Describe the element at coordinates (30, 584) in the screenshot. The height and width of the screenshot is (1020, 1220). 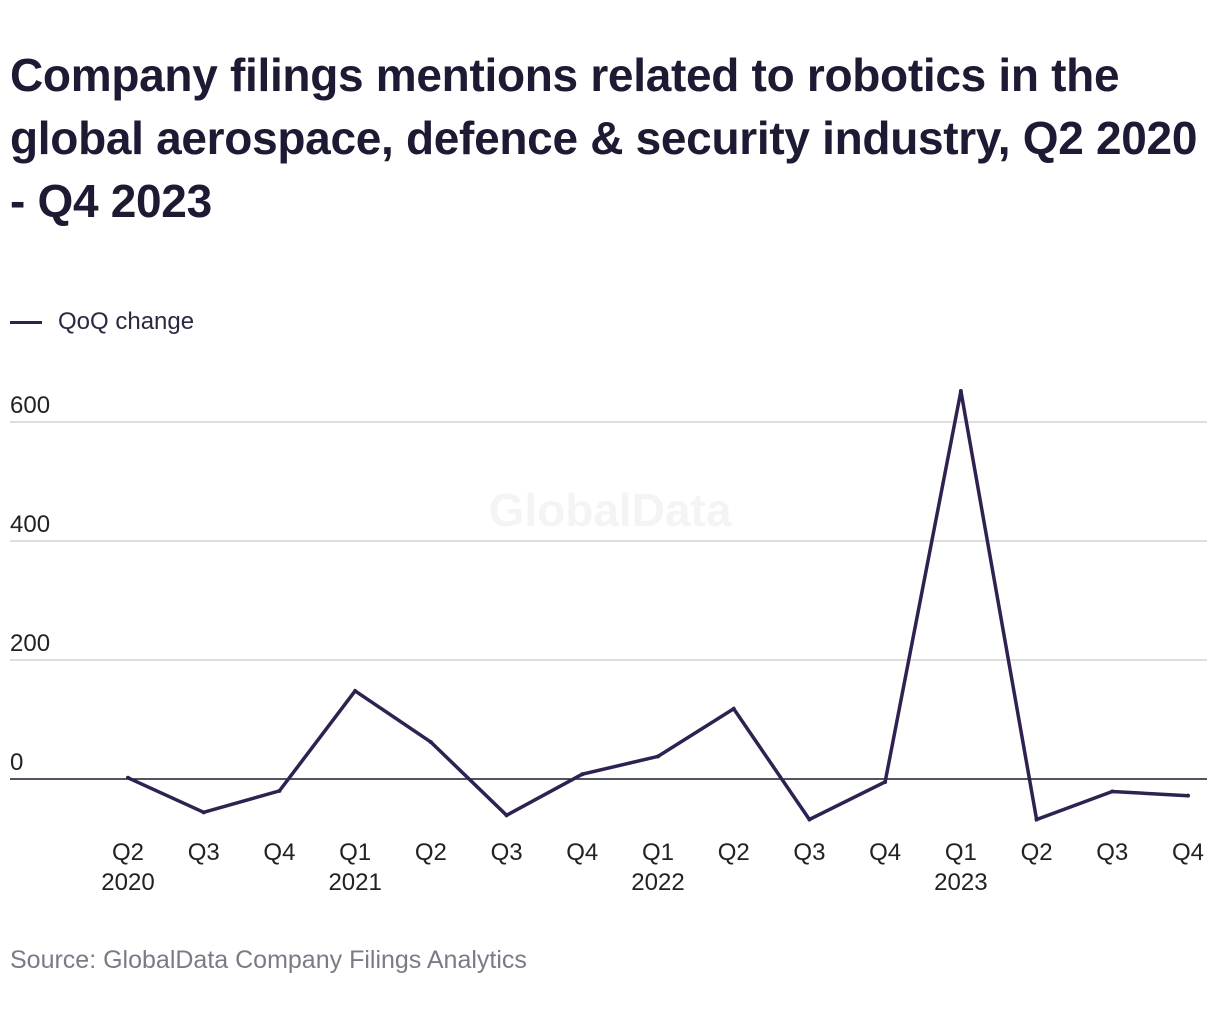
I see `y-axis-ticks: 0 200 400 600` at that location.